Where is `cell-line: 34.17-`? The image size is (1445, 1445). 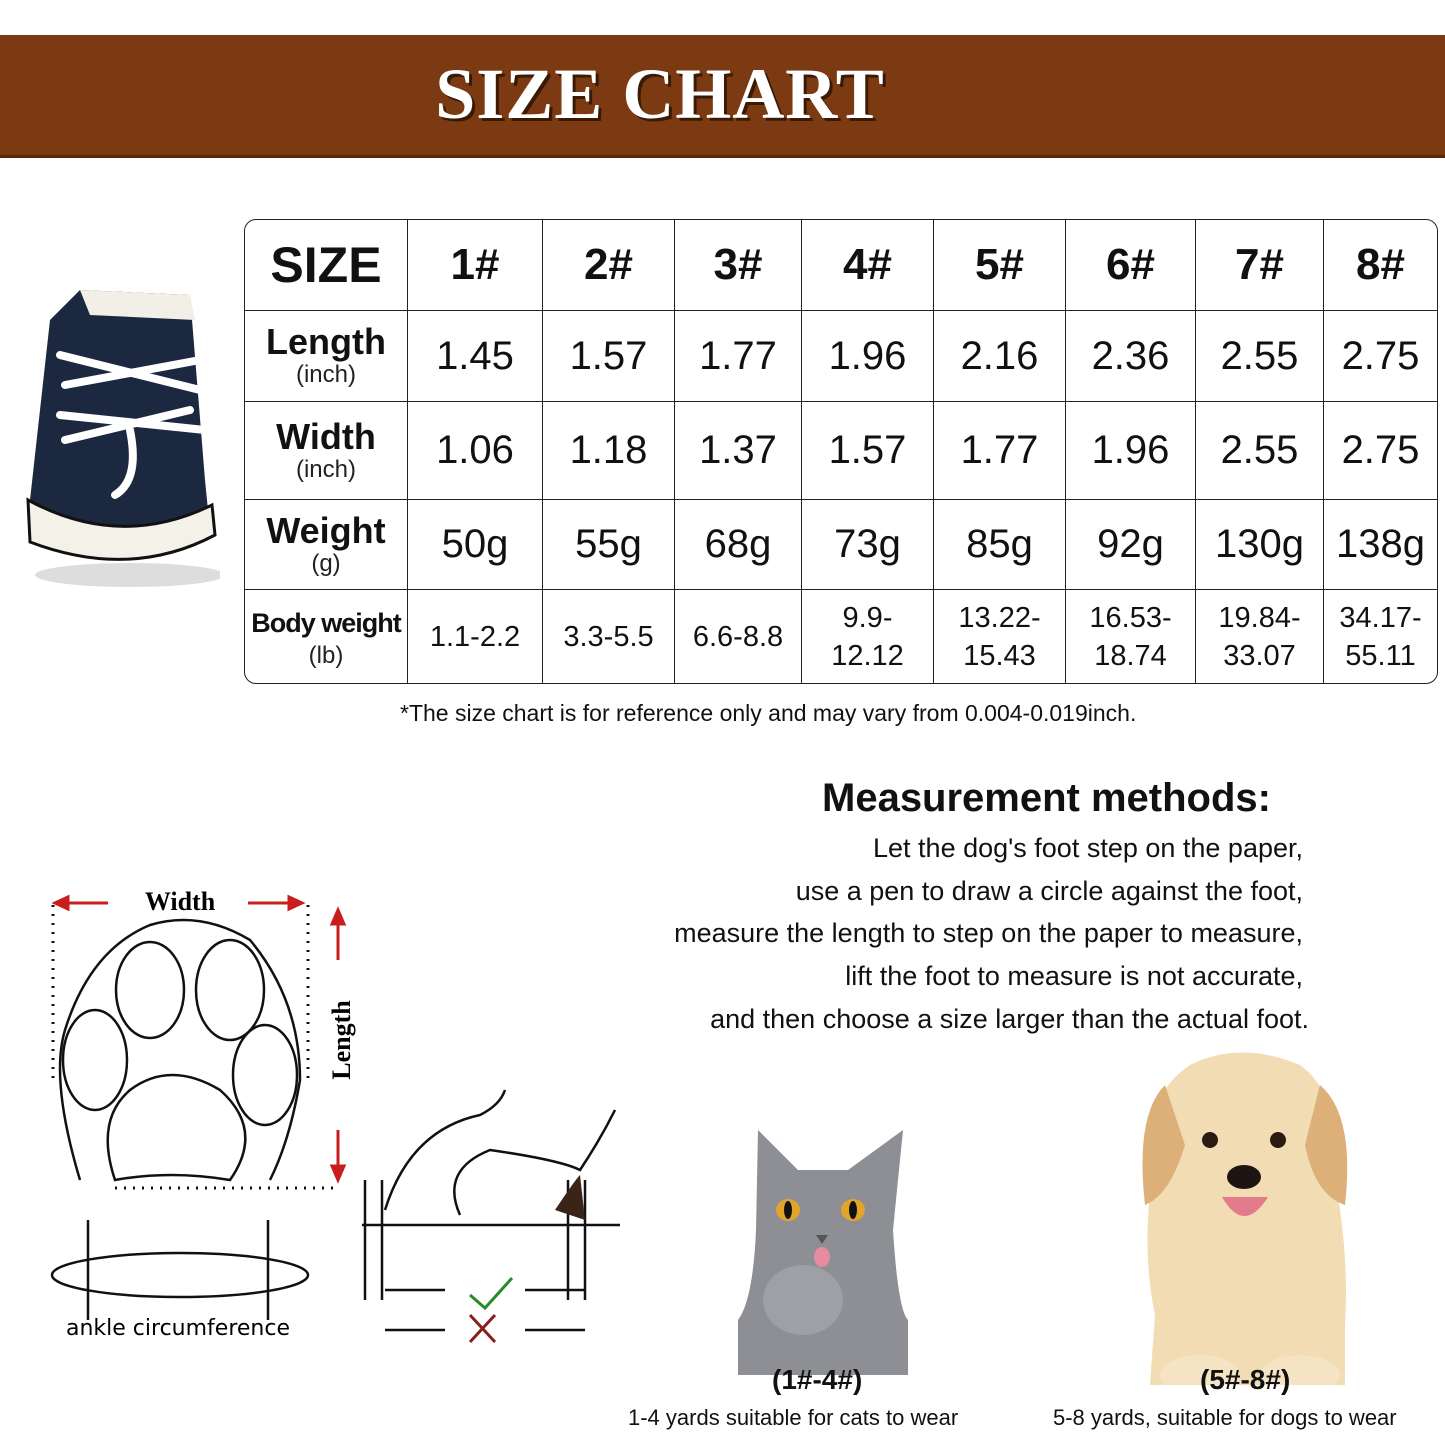 cell-line: 34.17- is located at coordinates (1380, 617).